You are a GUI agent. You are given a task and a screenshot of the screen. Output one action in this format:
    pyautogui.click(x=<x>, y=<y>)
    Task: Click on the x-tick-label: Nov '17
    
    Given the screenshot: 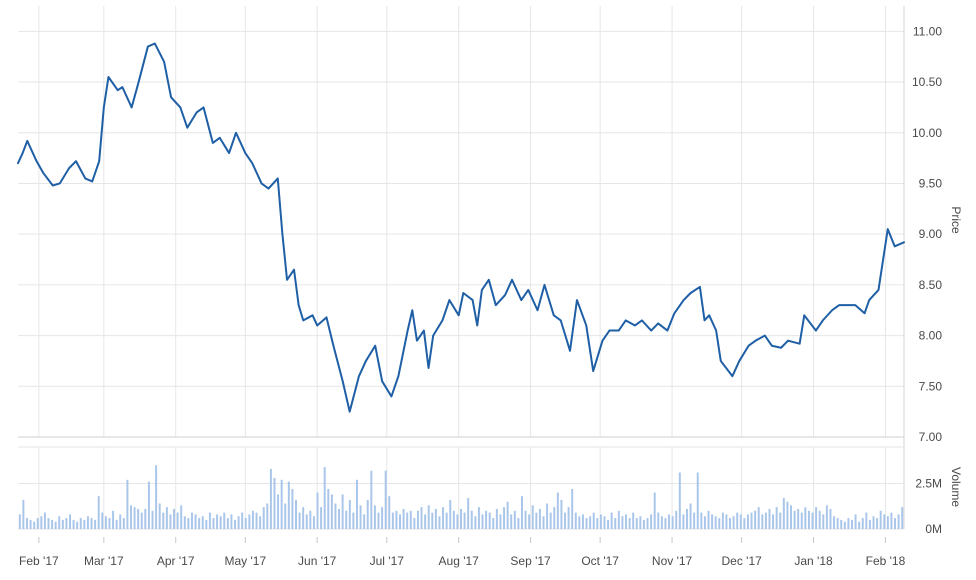 What is the action you would take?
    pyautogui.click(x=672, y=561)
    